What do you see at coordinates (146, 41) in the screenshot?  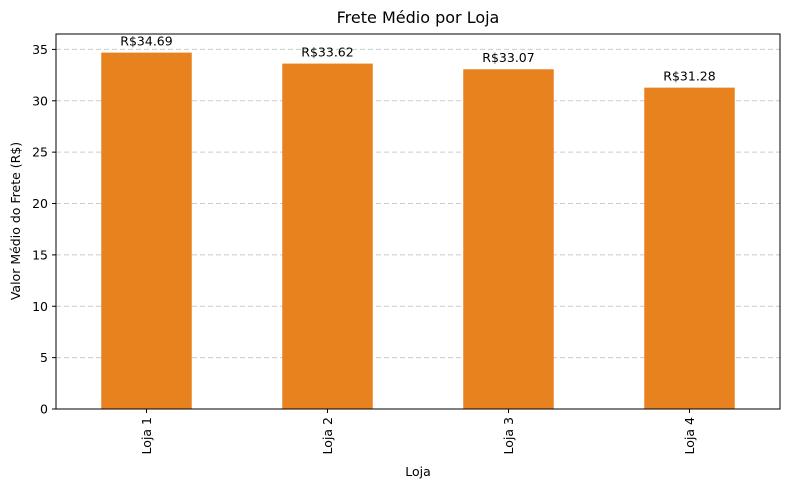 I see `data-label-1: R$34.69` at bounding box center [146, 41].